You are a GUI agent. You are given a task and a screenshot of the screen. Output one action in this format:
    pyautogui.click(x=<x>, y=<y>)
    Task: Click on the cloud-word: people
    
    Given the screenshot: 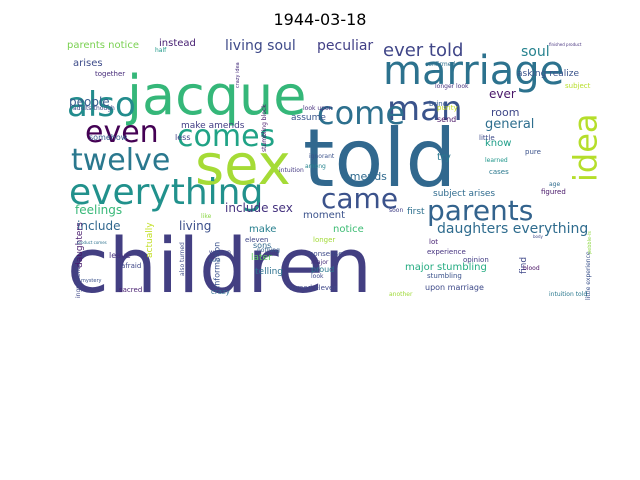 What is the action you would take?
    pyautogui.click(x=89, y=102)
    